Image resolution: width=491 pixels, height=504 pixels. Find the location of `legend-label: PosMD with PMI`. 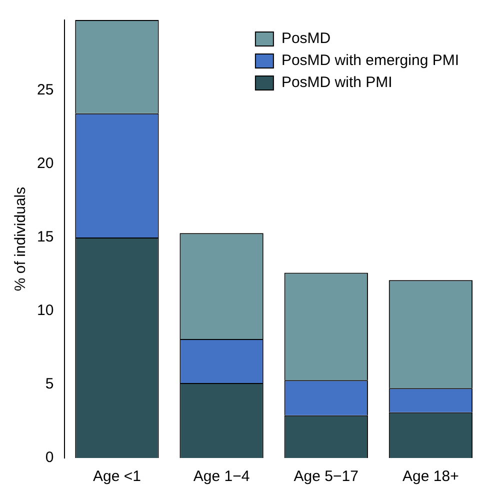

legend-label: PosMD with PMI is located at coordinates (336, 83).